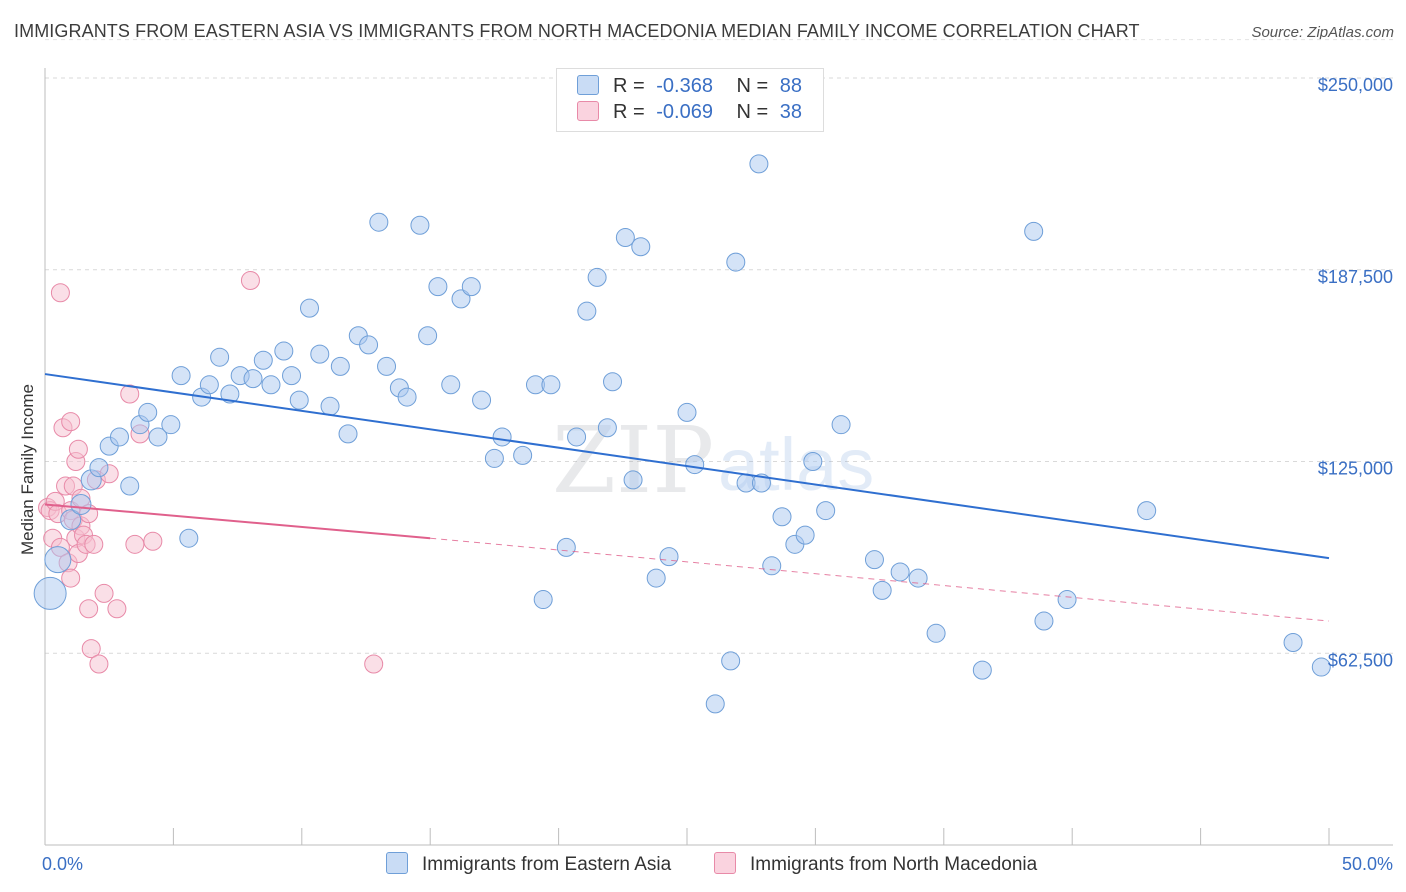  I want to click on legend-r-label: R =, so click(629, 112).